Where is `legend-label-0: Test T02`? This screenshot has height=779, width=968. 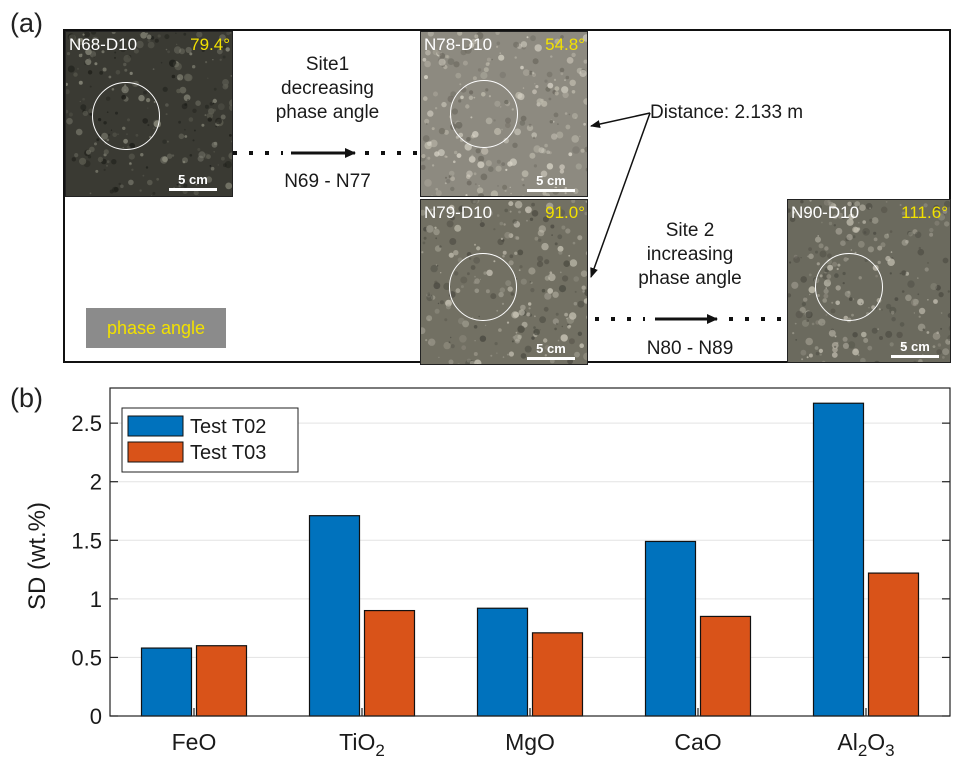
legend-label-0: Test T02 is located at coordinates (228, 427).